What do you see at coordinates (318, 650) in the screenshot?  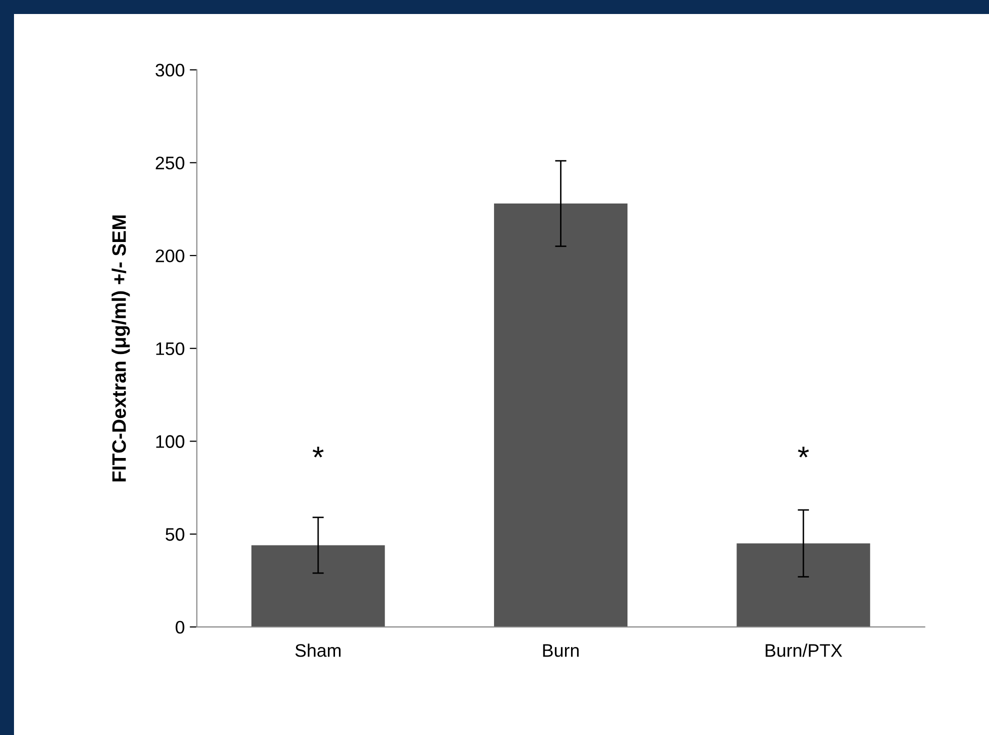 I see `x-tick-label: Sham` at bounding box center [318, 650].